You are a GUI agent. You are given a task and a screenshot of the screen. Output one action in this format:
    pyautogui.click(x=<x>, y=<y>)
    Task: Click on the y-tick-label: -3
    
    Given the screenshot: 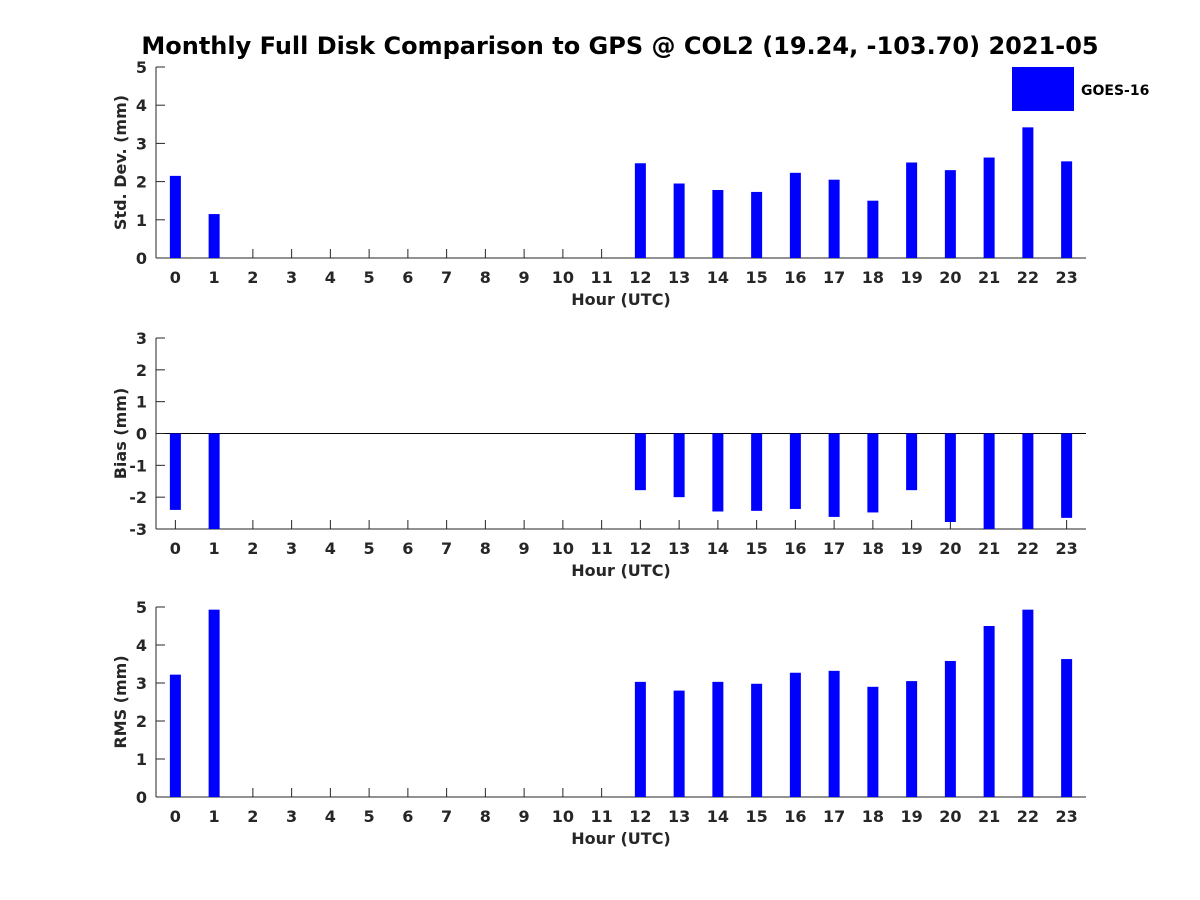 What is the action you would take?
    pyautogui.click(x=138, y=529)
    